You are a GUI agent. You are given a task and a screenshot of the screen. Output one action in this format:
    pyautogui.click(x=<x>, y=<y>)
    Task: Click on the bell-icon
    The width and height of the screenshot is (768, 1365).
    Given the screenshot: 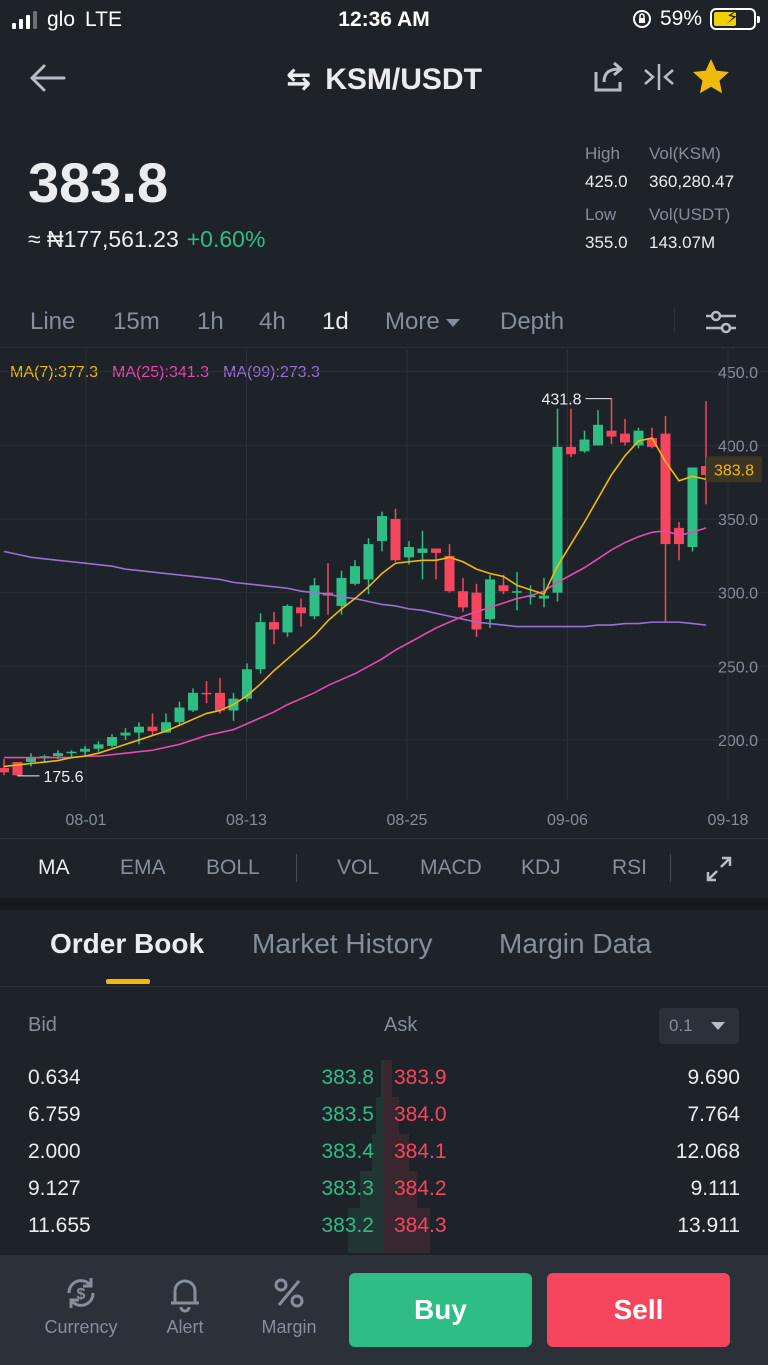 What is the action you would take?
    pyautogui.click(x=185, y=1296)
    